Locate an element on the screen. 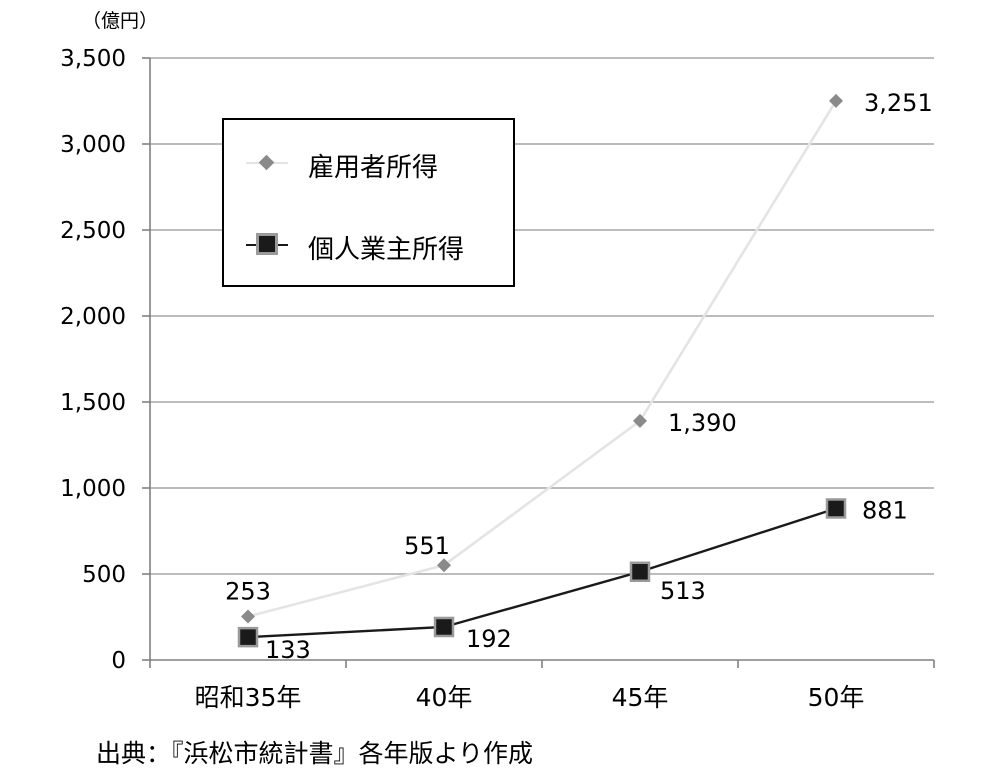 This screenshot has width=1000, height=779. diamond-marker-icon is located at coordinates (266, 162).